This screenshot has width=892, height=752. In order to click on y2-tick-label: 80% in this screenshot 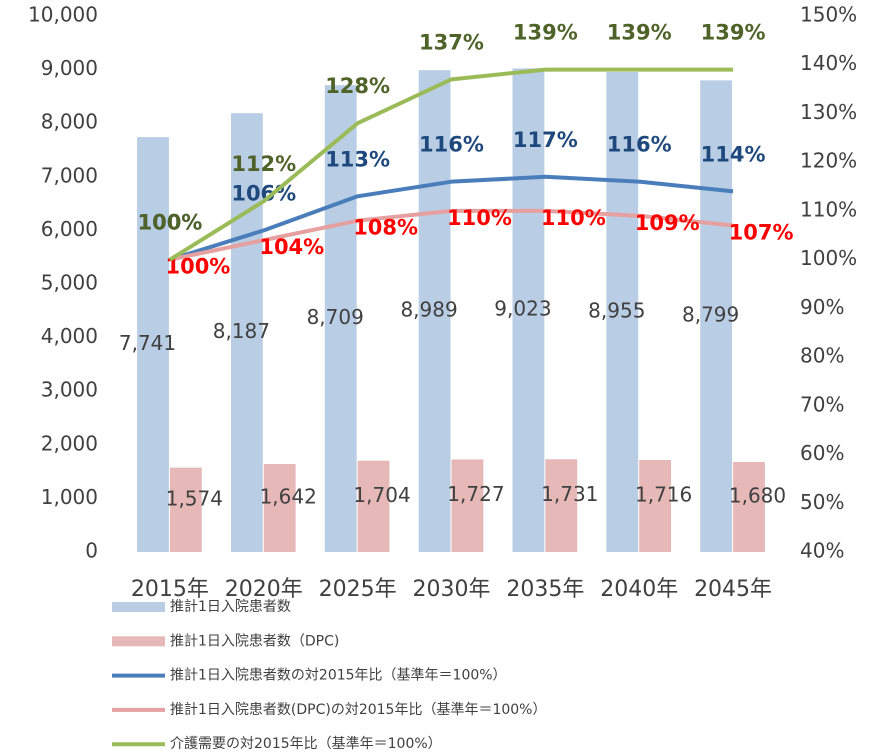, I will do `click(822, 356)`.